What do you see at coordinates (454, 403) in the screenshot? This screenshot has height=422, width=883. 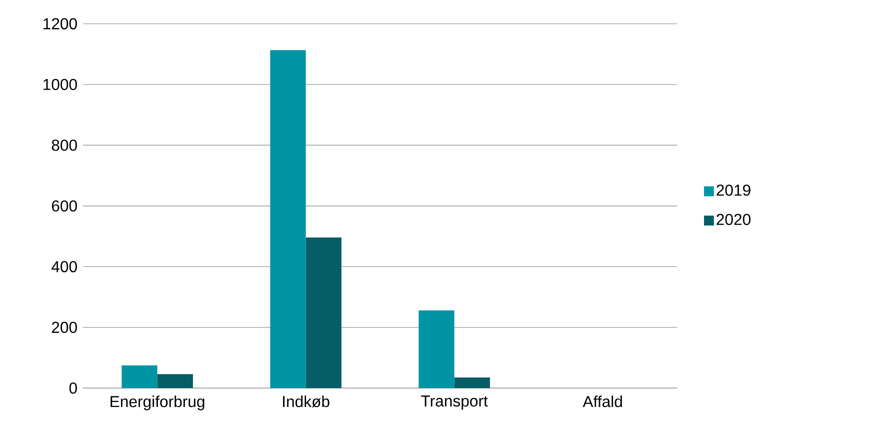 I see `x-tick-label: Transport` at bounding box center [454, 403].